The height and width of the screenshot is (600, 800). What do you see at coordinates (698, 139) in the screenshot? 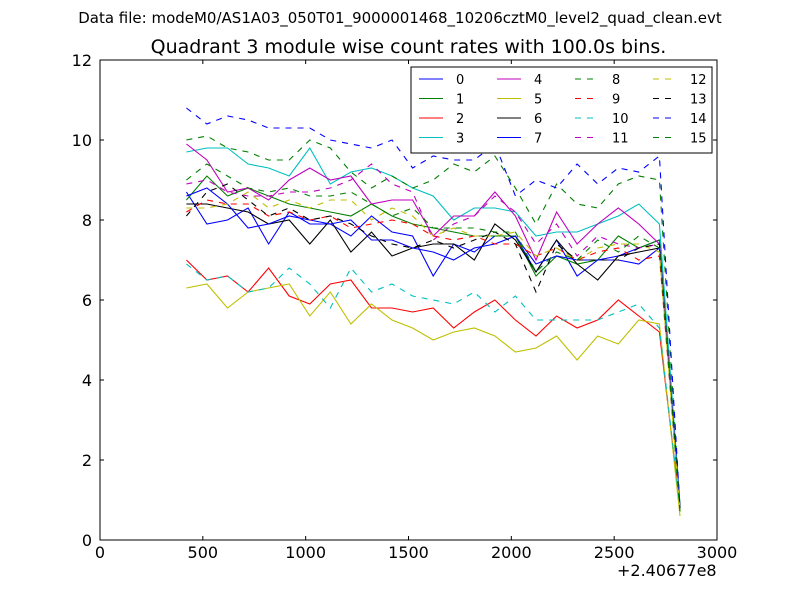
I see `legend-label-15: 15` at bounding box center [698, 139].